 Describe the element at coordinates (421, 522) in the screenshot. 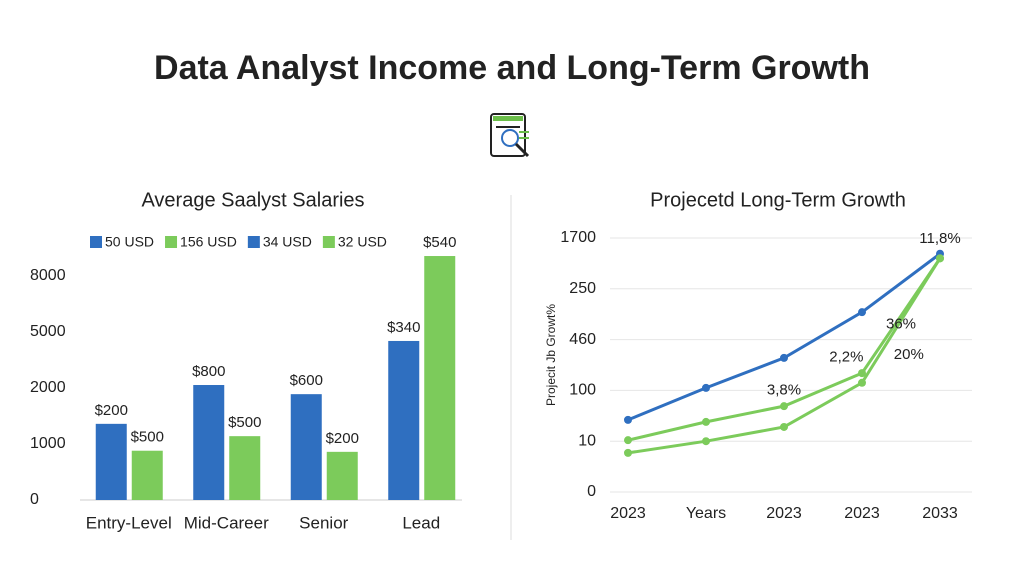

I see `x-tick-label: Lead` at that location.